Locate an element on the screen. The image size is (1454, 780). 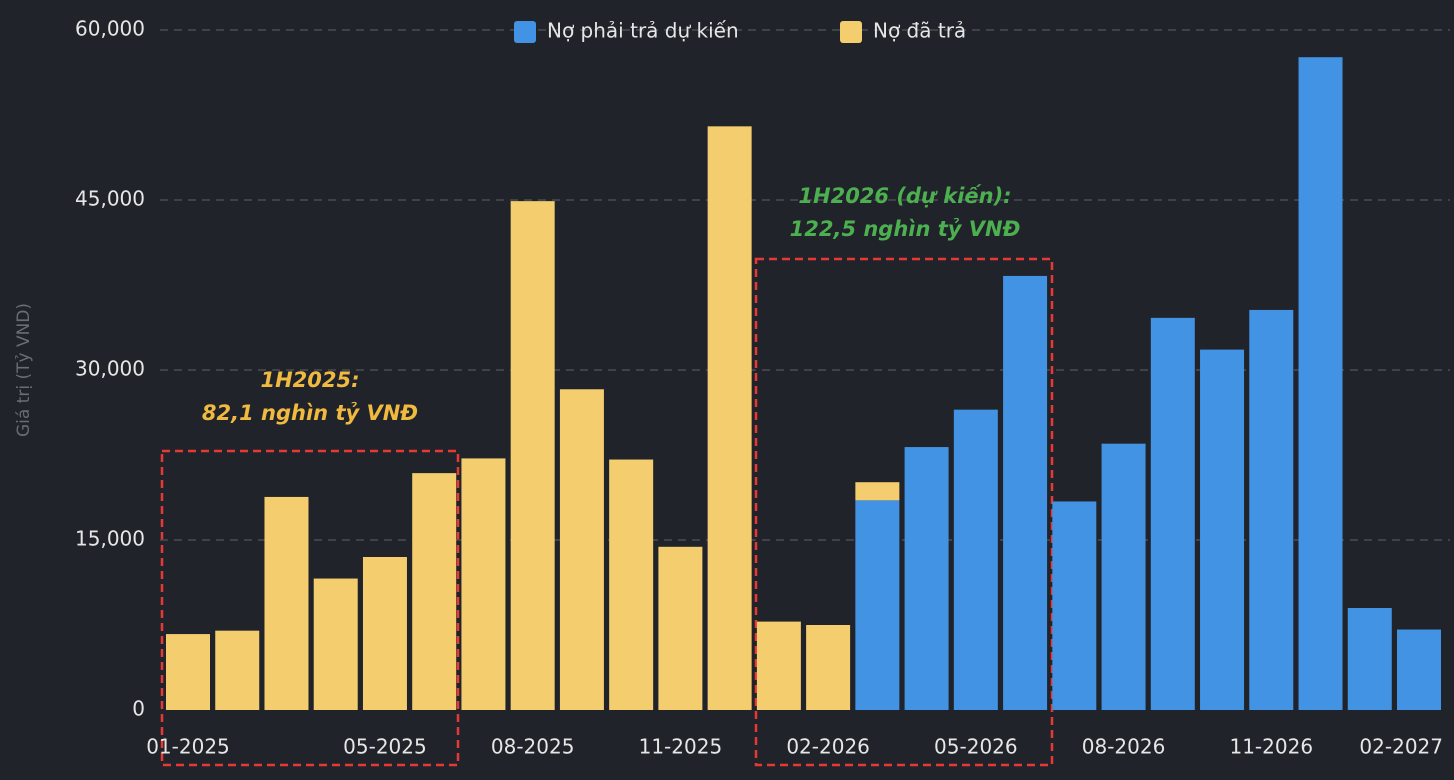
x-tick-label: 08-2026 is located at coordinates (1124, 747).